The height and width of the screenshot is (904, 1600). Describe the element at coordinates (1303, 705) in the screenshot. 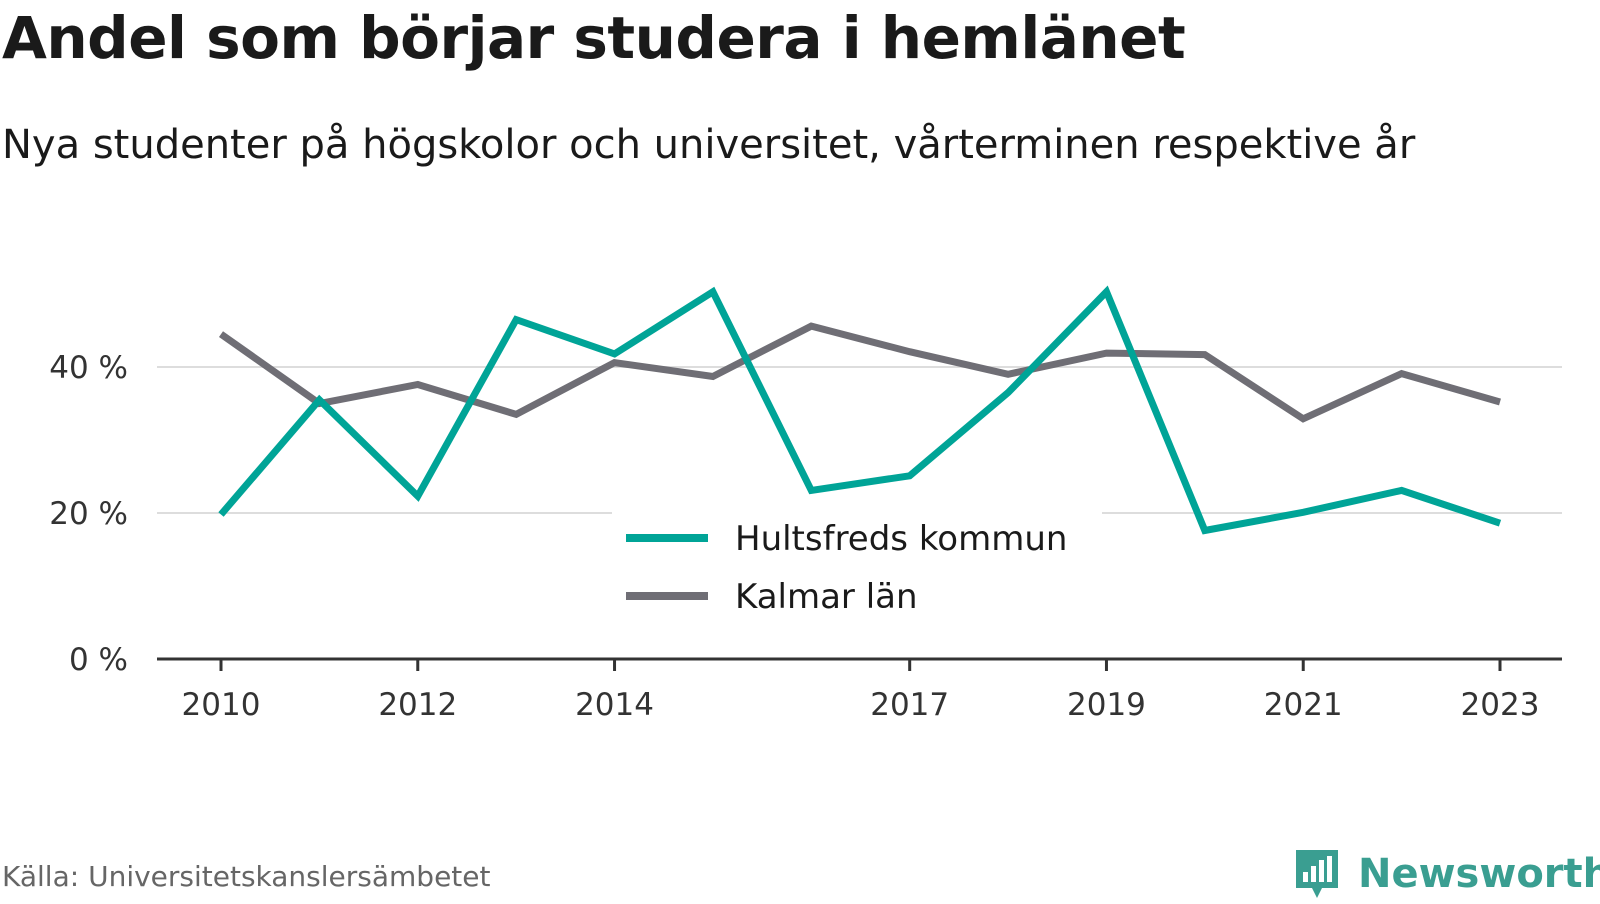

I see `x-tick-label: 2021` at that location.